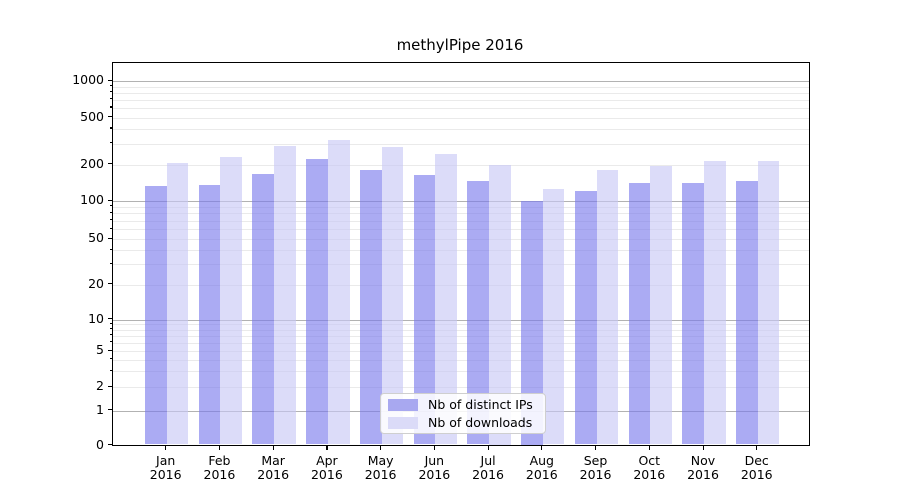 The image size is (900, 500). Describe the element at coordinates (541, 460) in the screenshot. I see `x-tick-month: Aug` at that location.